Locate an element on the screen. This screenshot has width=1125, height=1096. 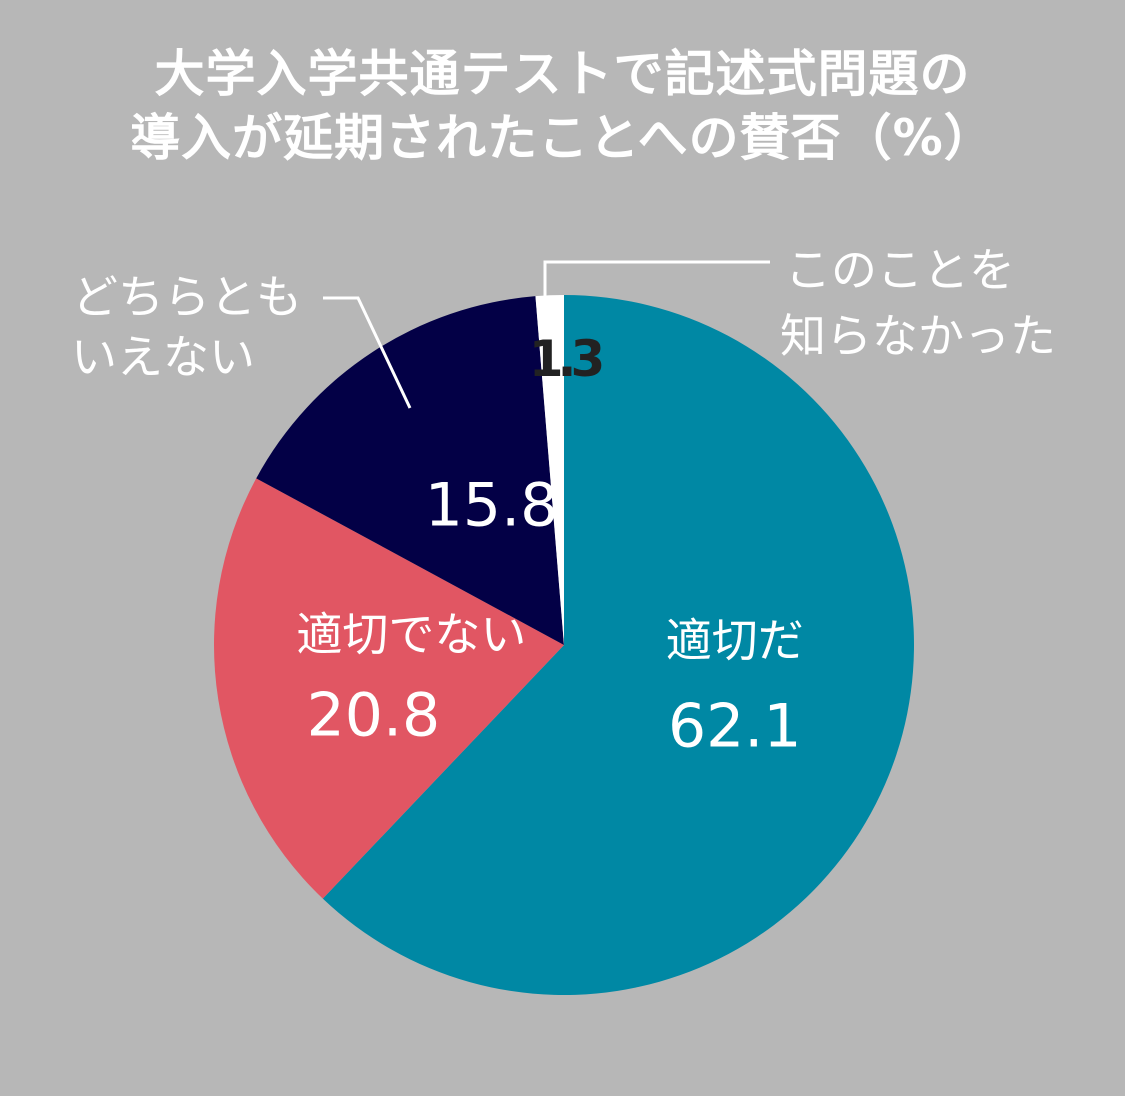
slice-value-1: 20.8 is located at coordinates (374, 716).